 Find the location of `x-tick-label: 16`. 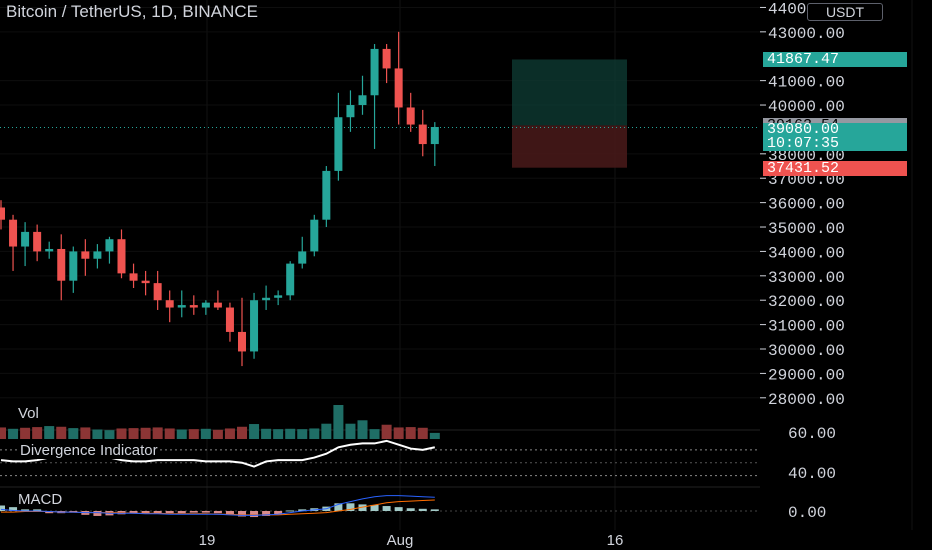

x-tick-label: 16 is located at coordinates (615, 540).